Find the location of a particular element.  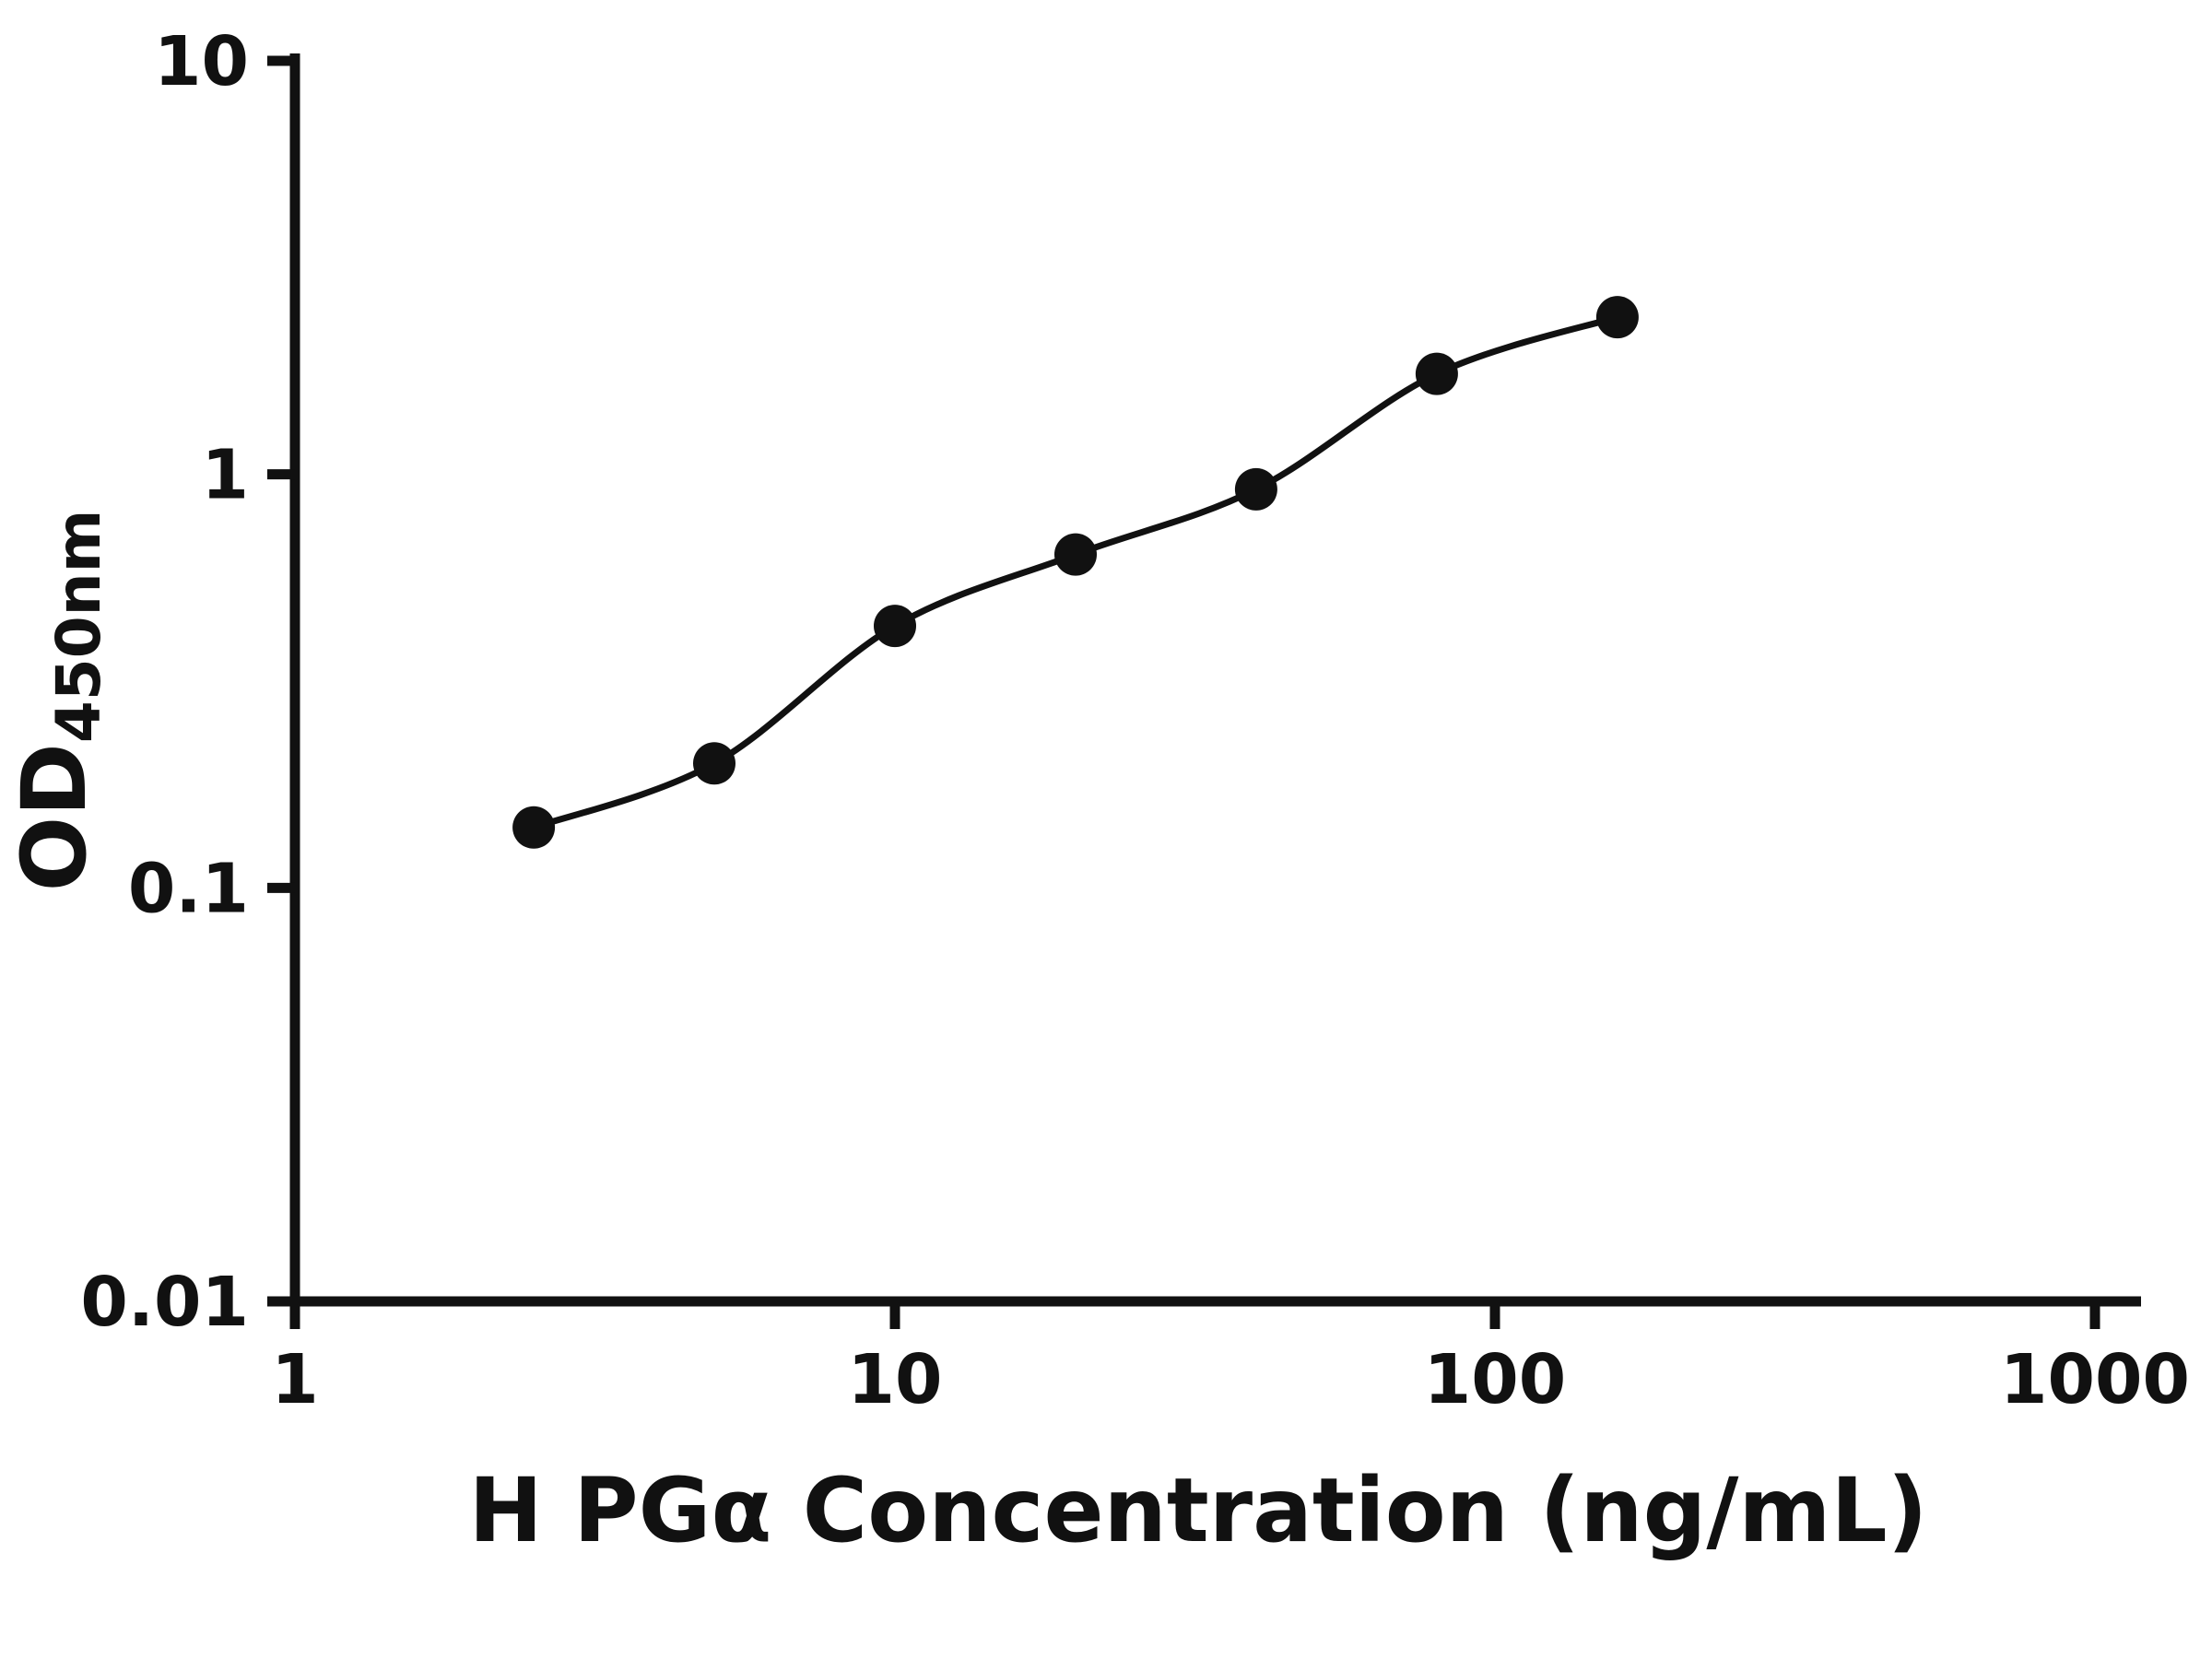

y-tick-label: 0.01 is located at coordinates (164, 1302).